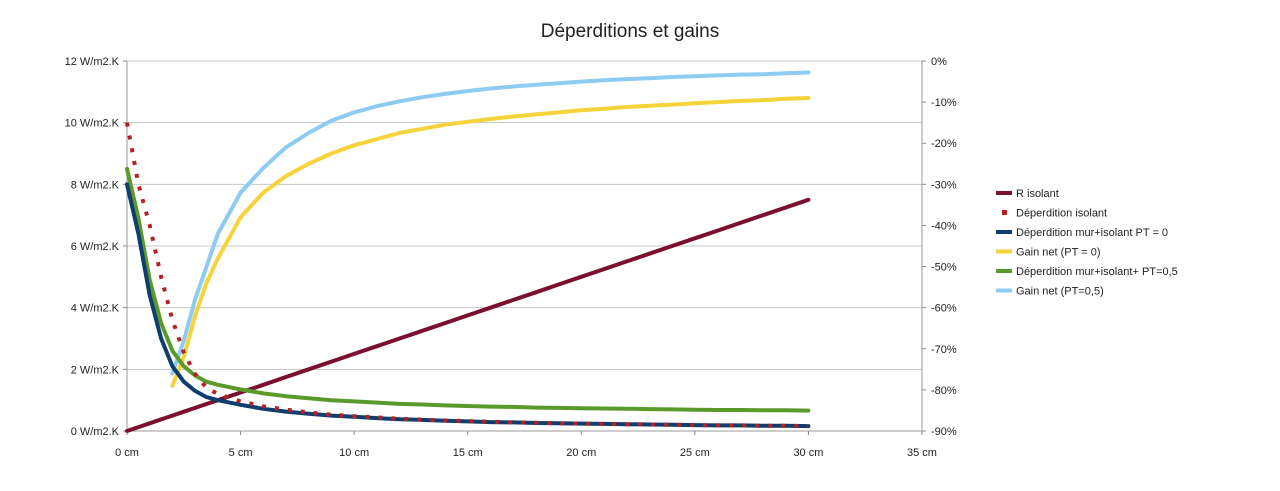 The width and height of the screenshot is (1280, 491). What do you see at coordinates (630, 31) in the screenshot?
I see `chart-title: Déperditions et gains` at bounding box center [630, 31].